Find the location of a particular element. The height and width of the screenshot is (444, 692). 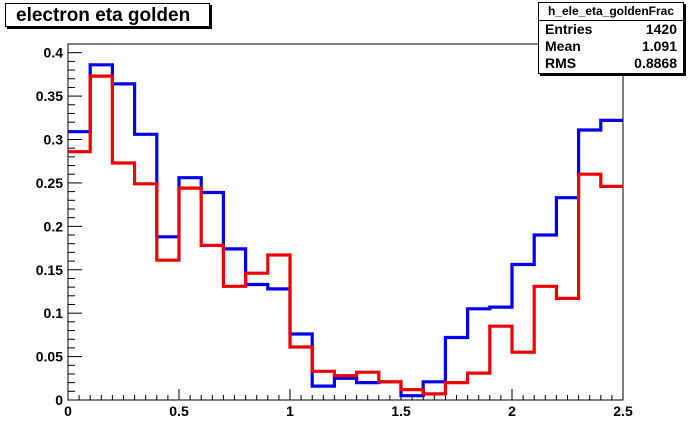

stats-value: 1.091 is located at coordinates (659, 46).